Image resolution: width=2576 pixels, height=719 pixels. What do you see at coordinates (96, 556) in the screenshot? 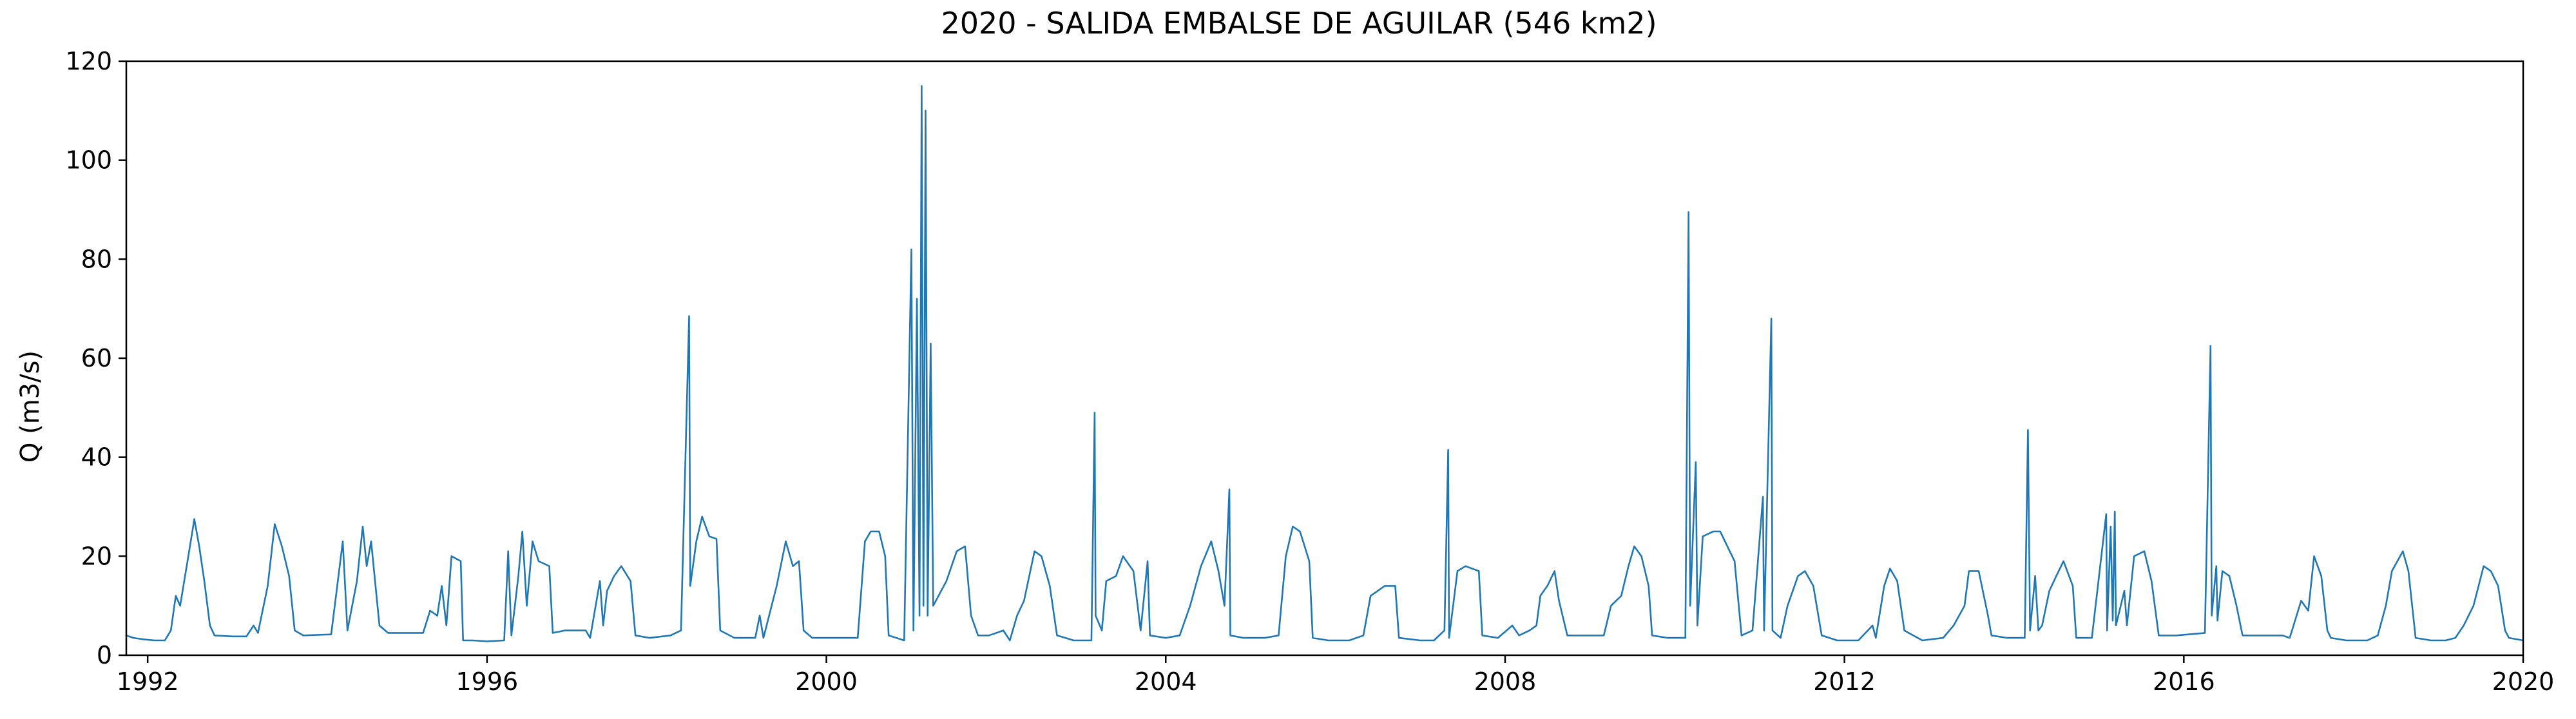
I see `y-tick-label: 20` at bounding box center [96, 556].